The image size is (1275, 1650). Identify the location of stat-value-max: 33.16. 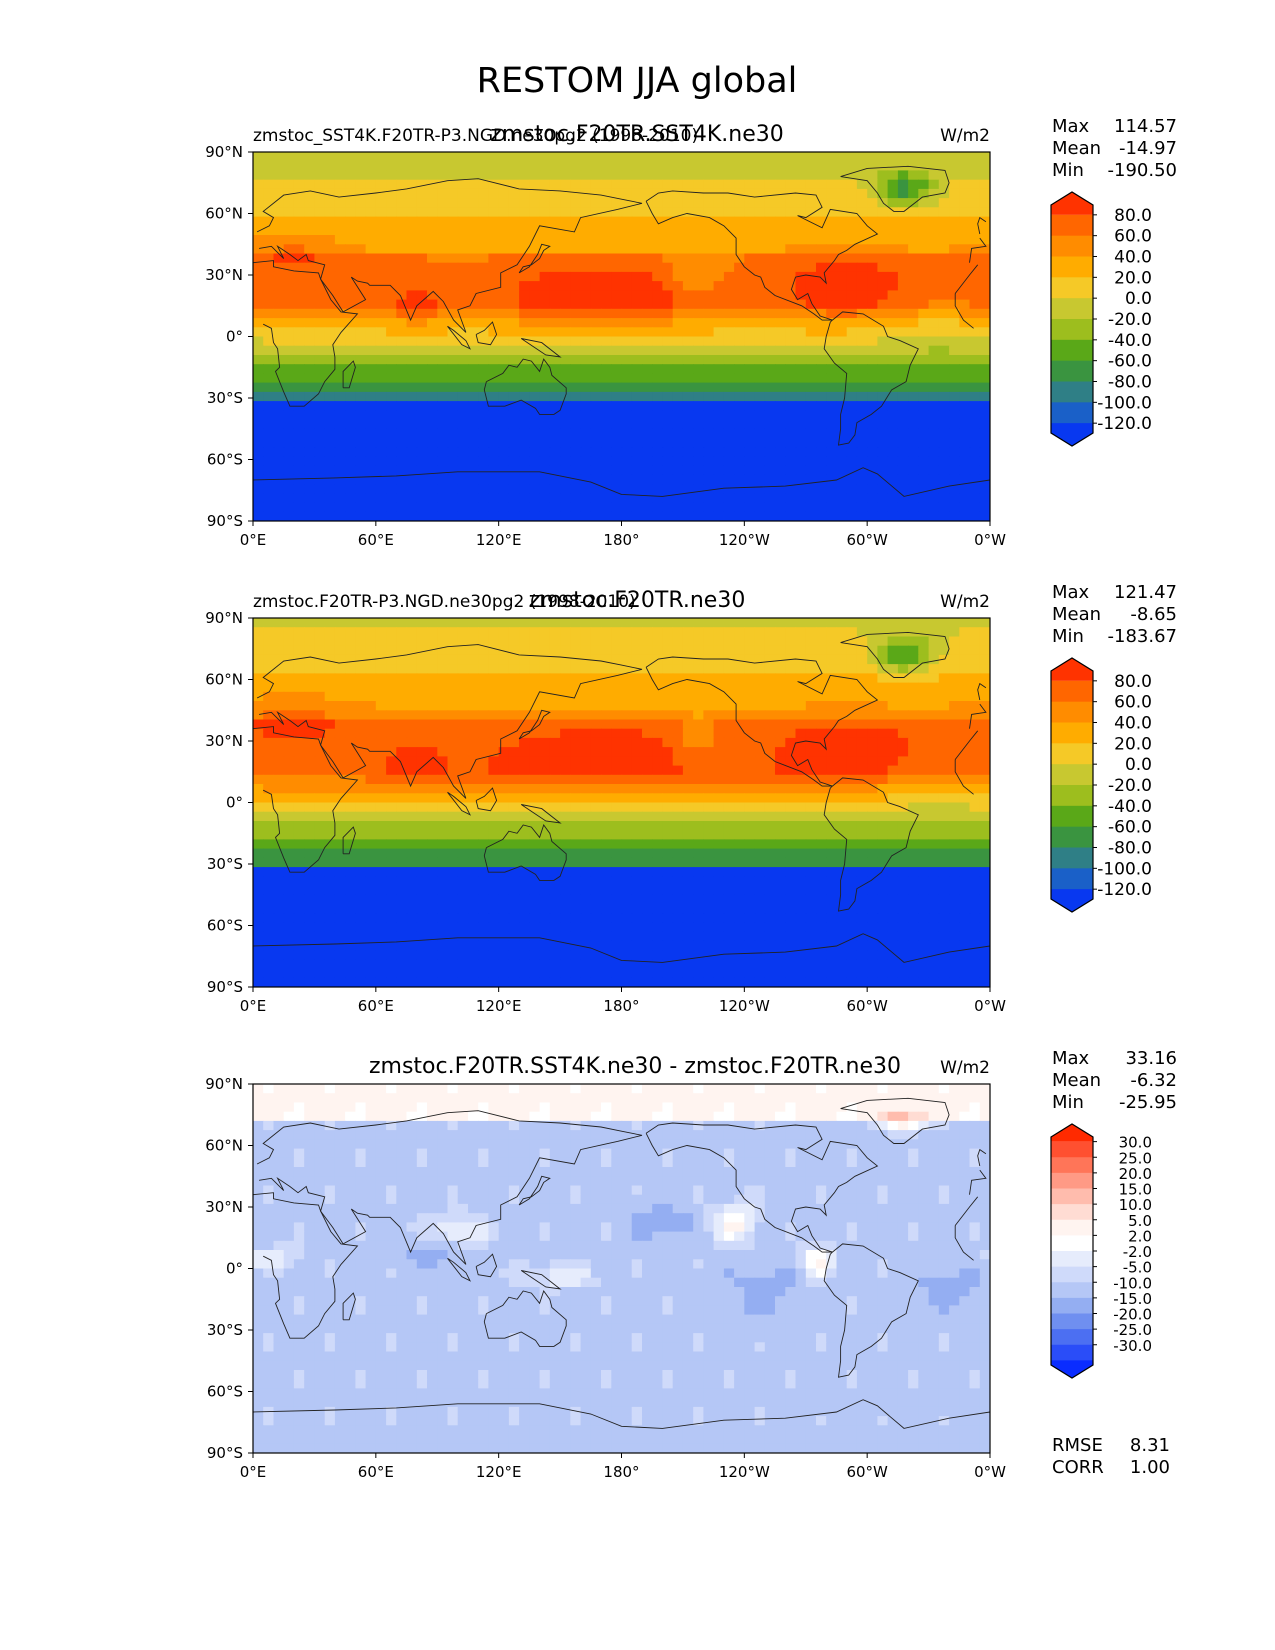
(1151, 1058).